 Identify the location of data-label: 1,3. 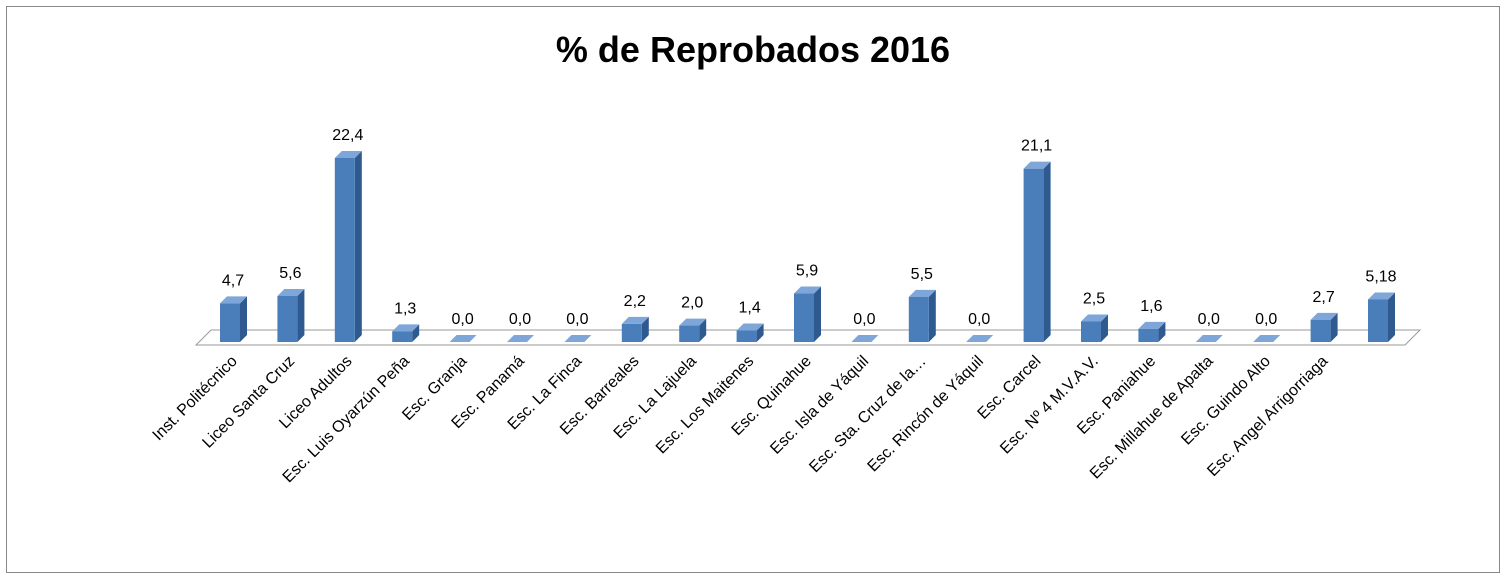
(405, 308).